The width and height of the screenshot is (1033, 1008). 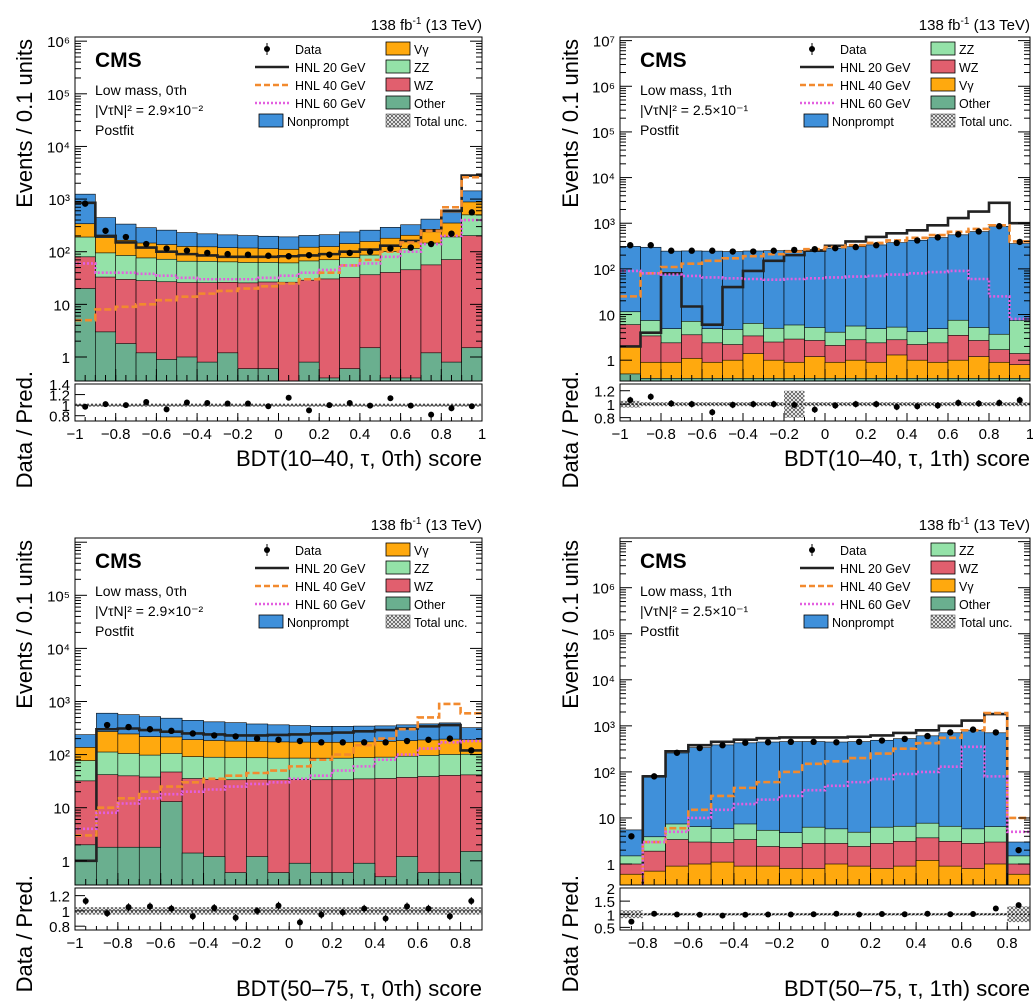 What do you see at coordinates (66, 406) in the screenshot?
I see `ratio-tick-label: 1` at bounding box center [66, 406].